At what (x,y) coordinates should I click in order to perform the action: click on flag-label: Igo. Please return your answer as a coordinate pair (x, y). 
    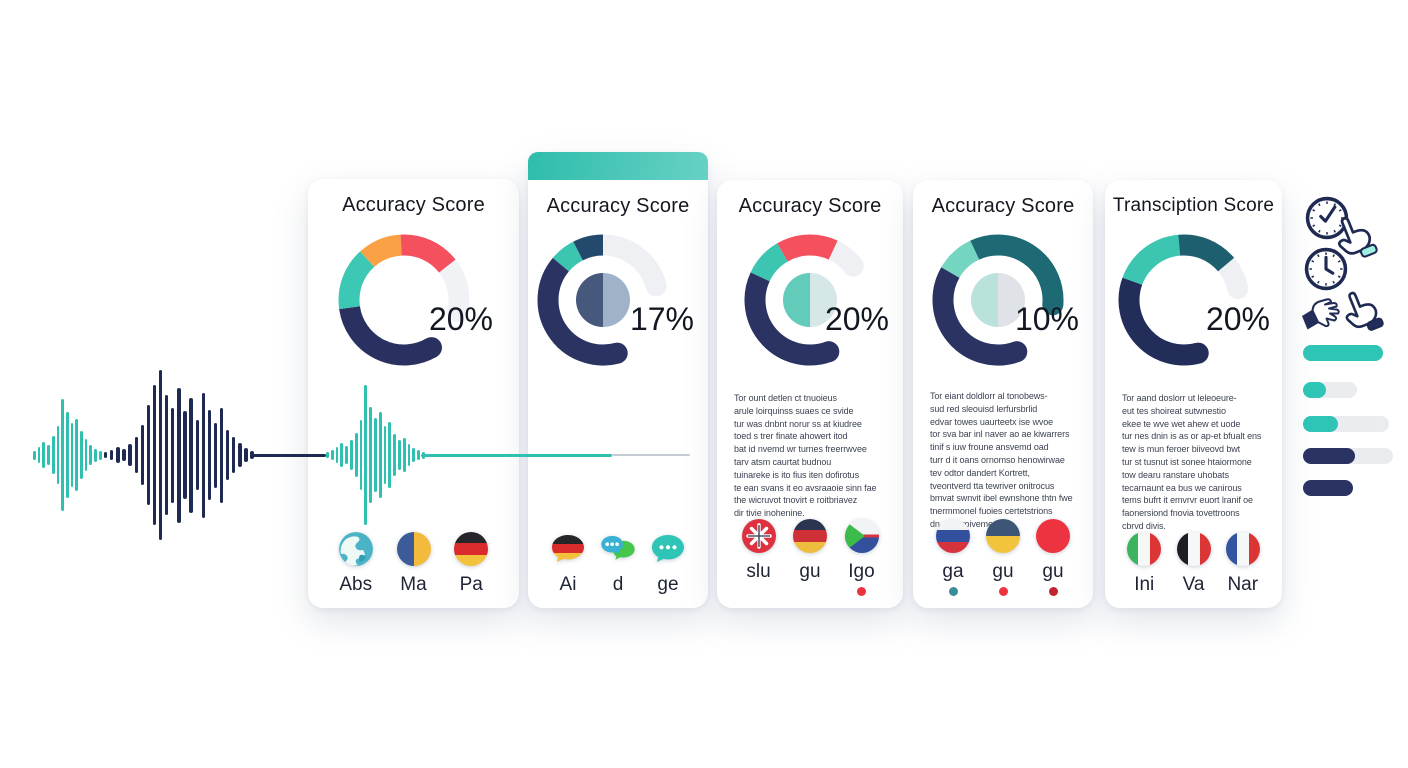
    Looking at the image, I should click on (861, 571).